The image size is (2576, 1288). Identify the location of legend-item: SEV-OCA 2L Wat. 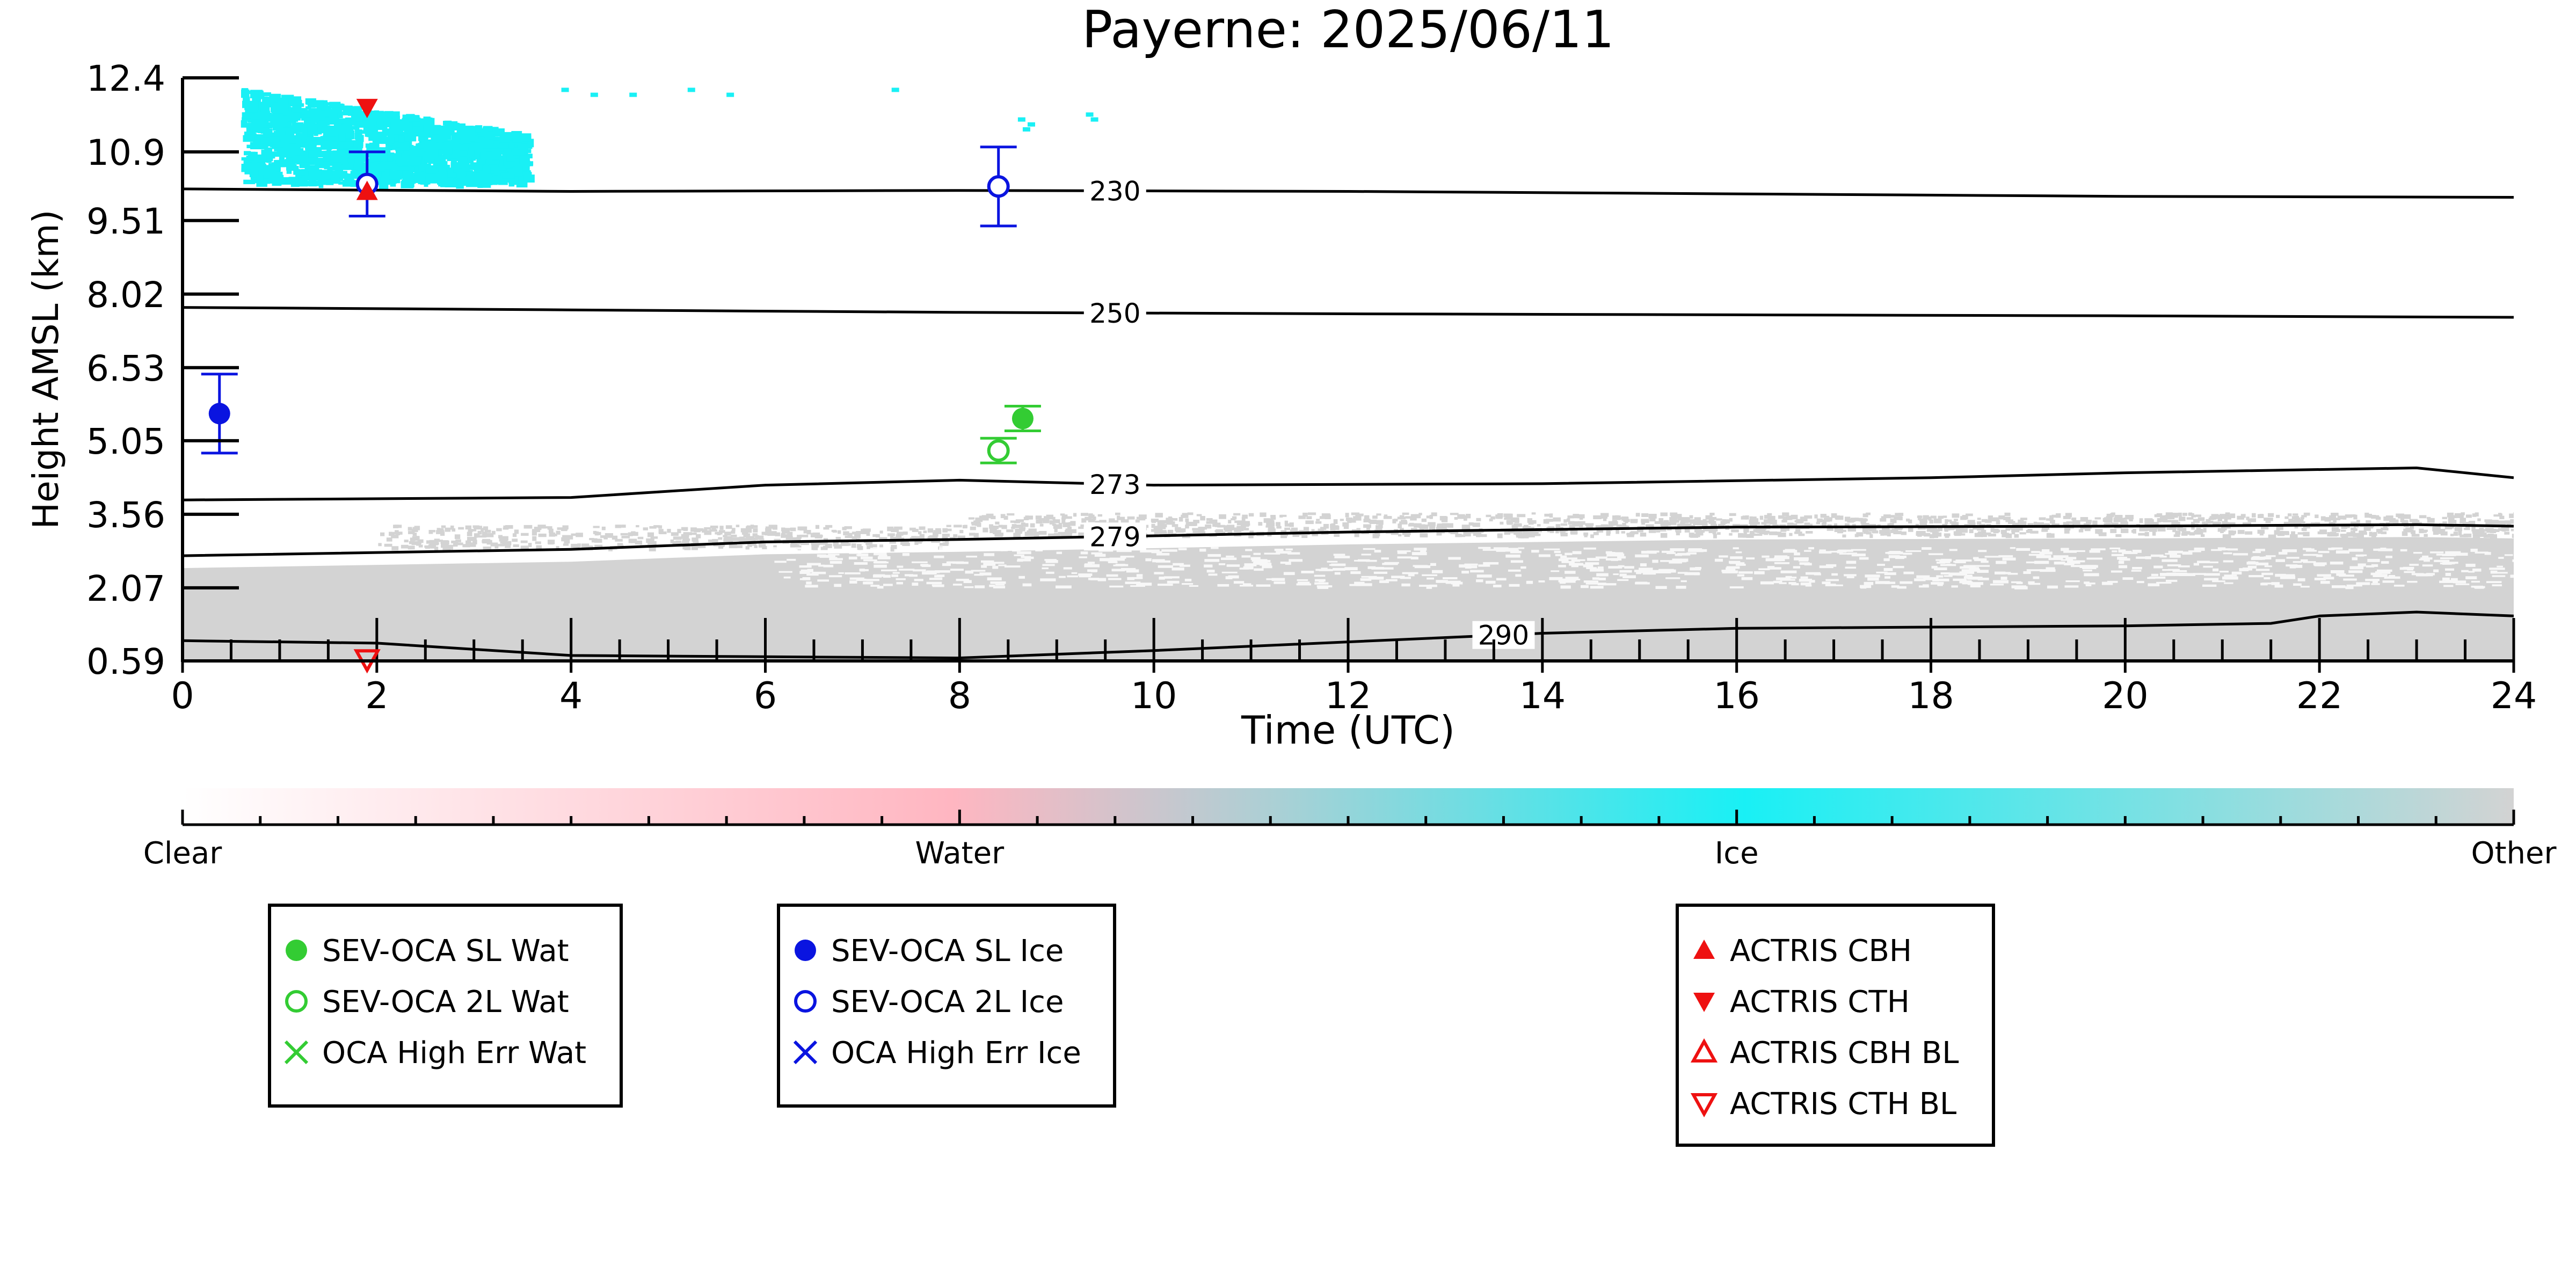
(427, 1002).